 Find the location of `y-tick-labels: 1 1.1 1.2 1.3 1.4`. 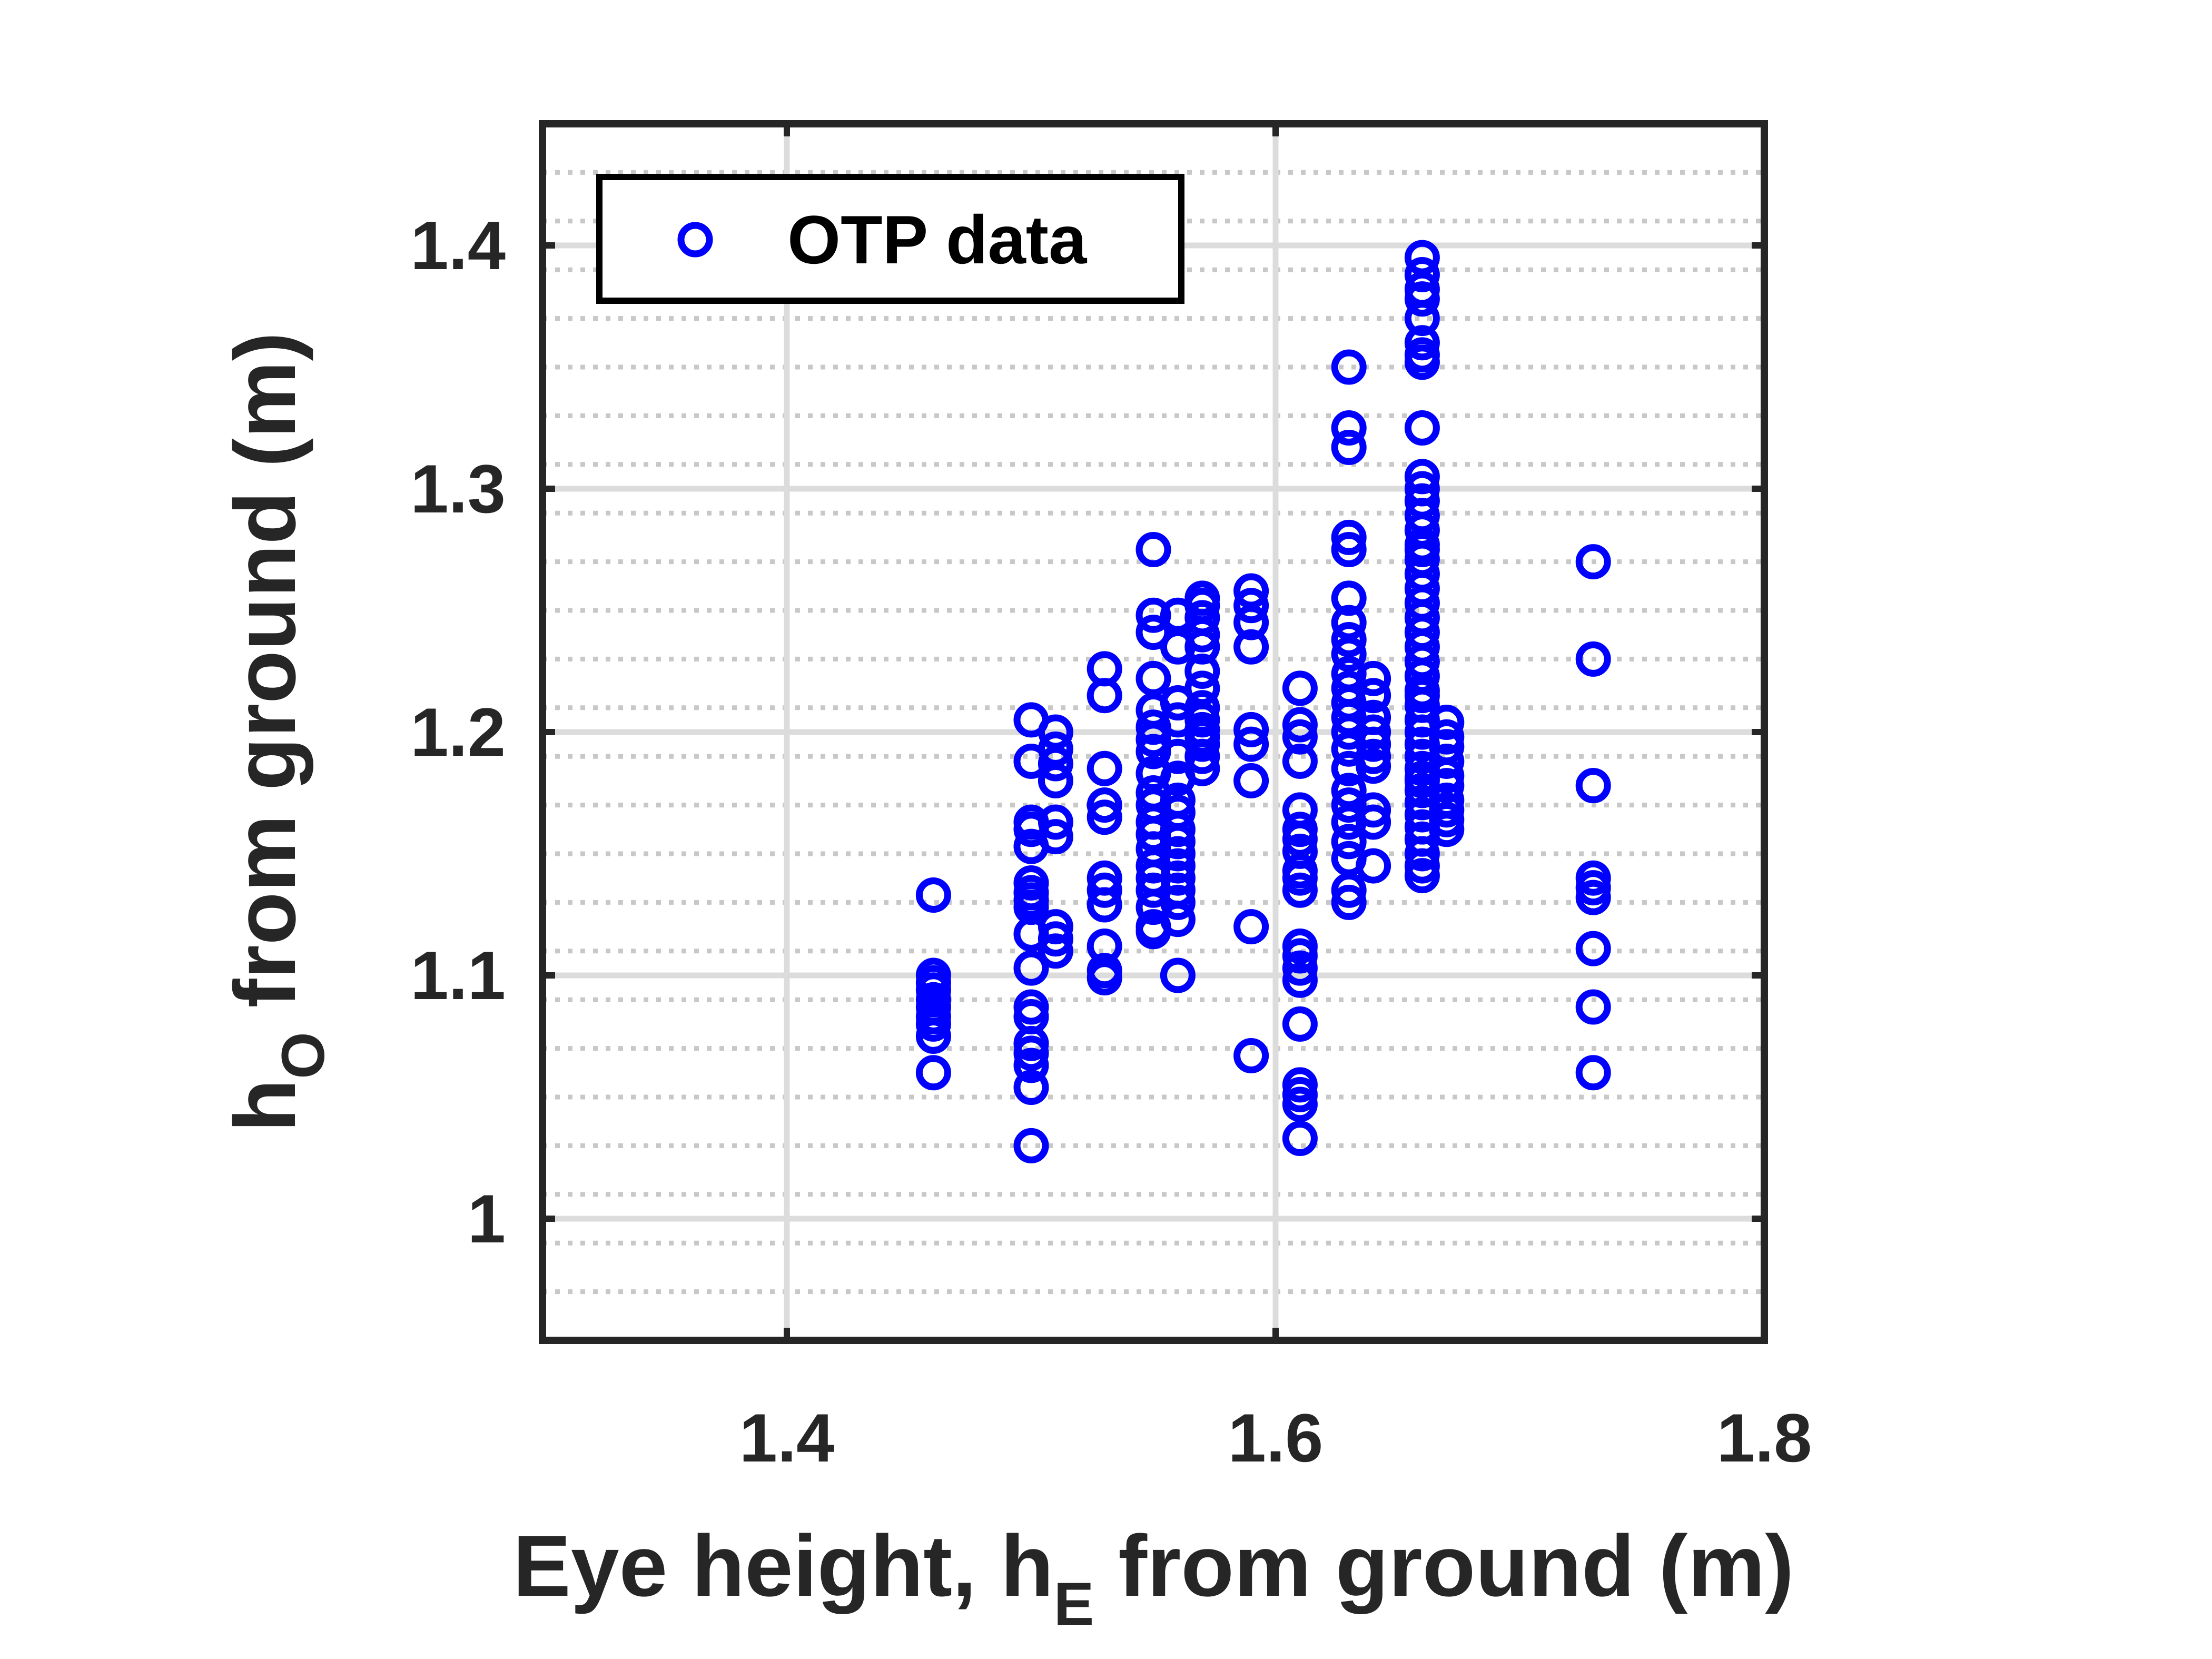

y-tick-labels: 1 1.1 1.2 1.3 1.4 is located at coordinates (458, 732).